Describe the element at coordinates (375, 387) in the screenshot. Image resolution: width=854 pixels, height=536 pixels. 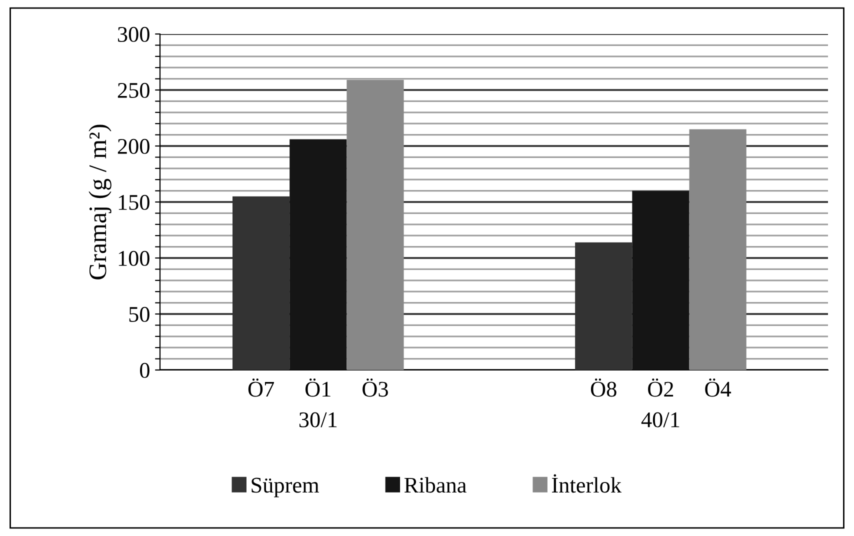
I see `x-tick-label: Ö3` at that location.